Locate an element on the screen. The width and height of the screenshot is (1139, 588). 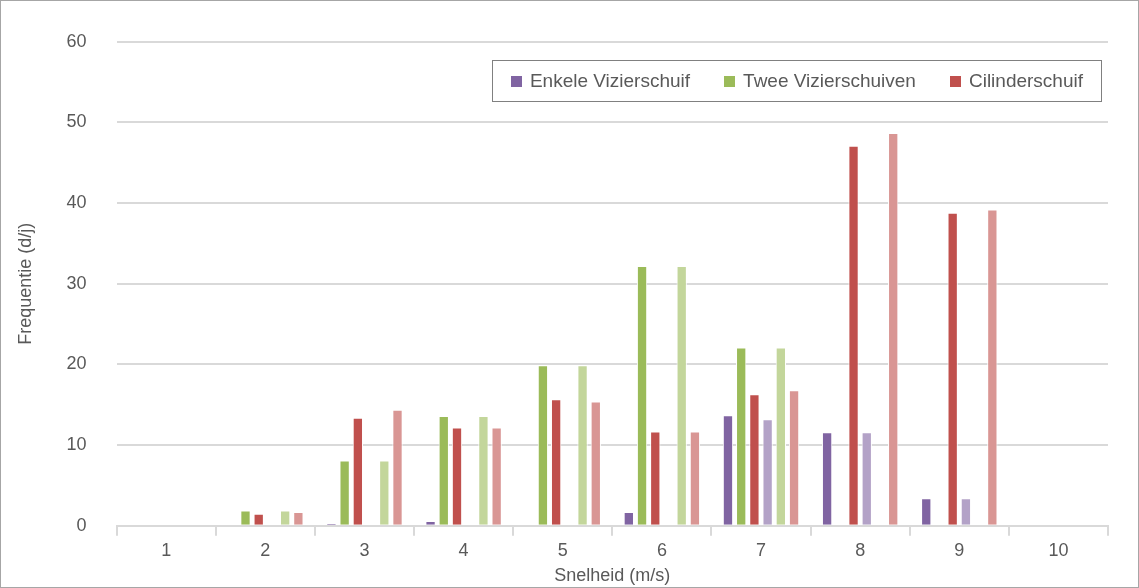
x-tick-label: 4 is located at coordinates (463, 549).